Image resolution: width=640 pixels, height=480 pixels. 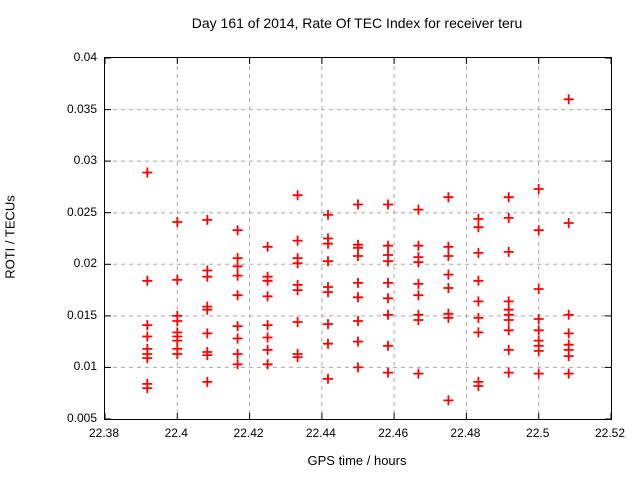 What do you see at coordinates (85, 160) in the screenshot?
I see `y-tick-label: 0.03` at bounding box center [85, 160].